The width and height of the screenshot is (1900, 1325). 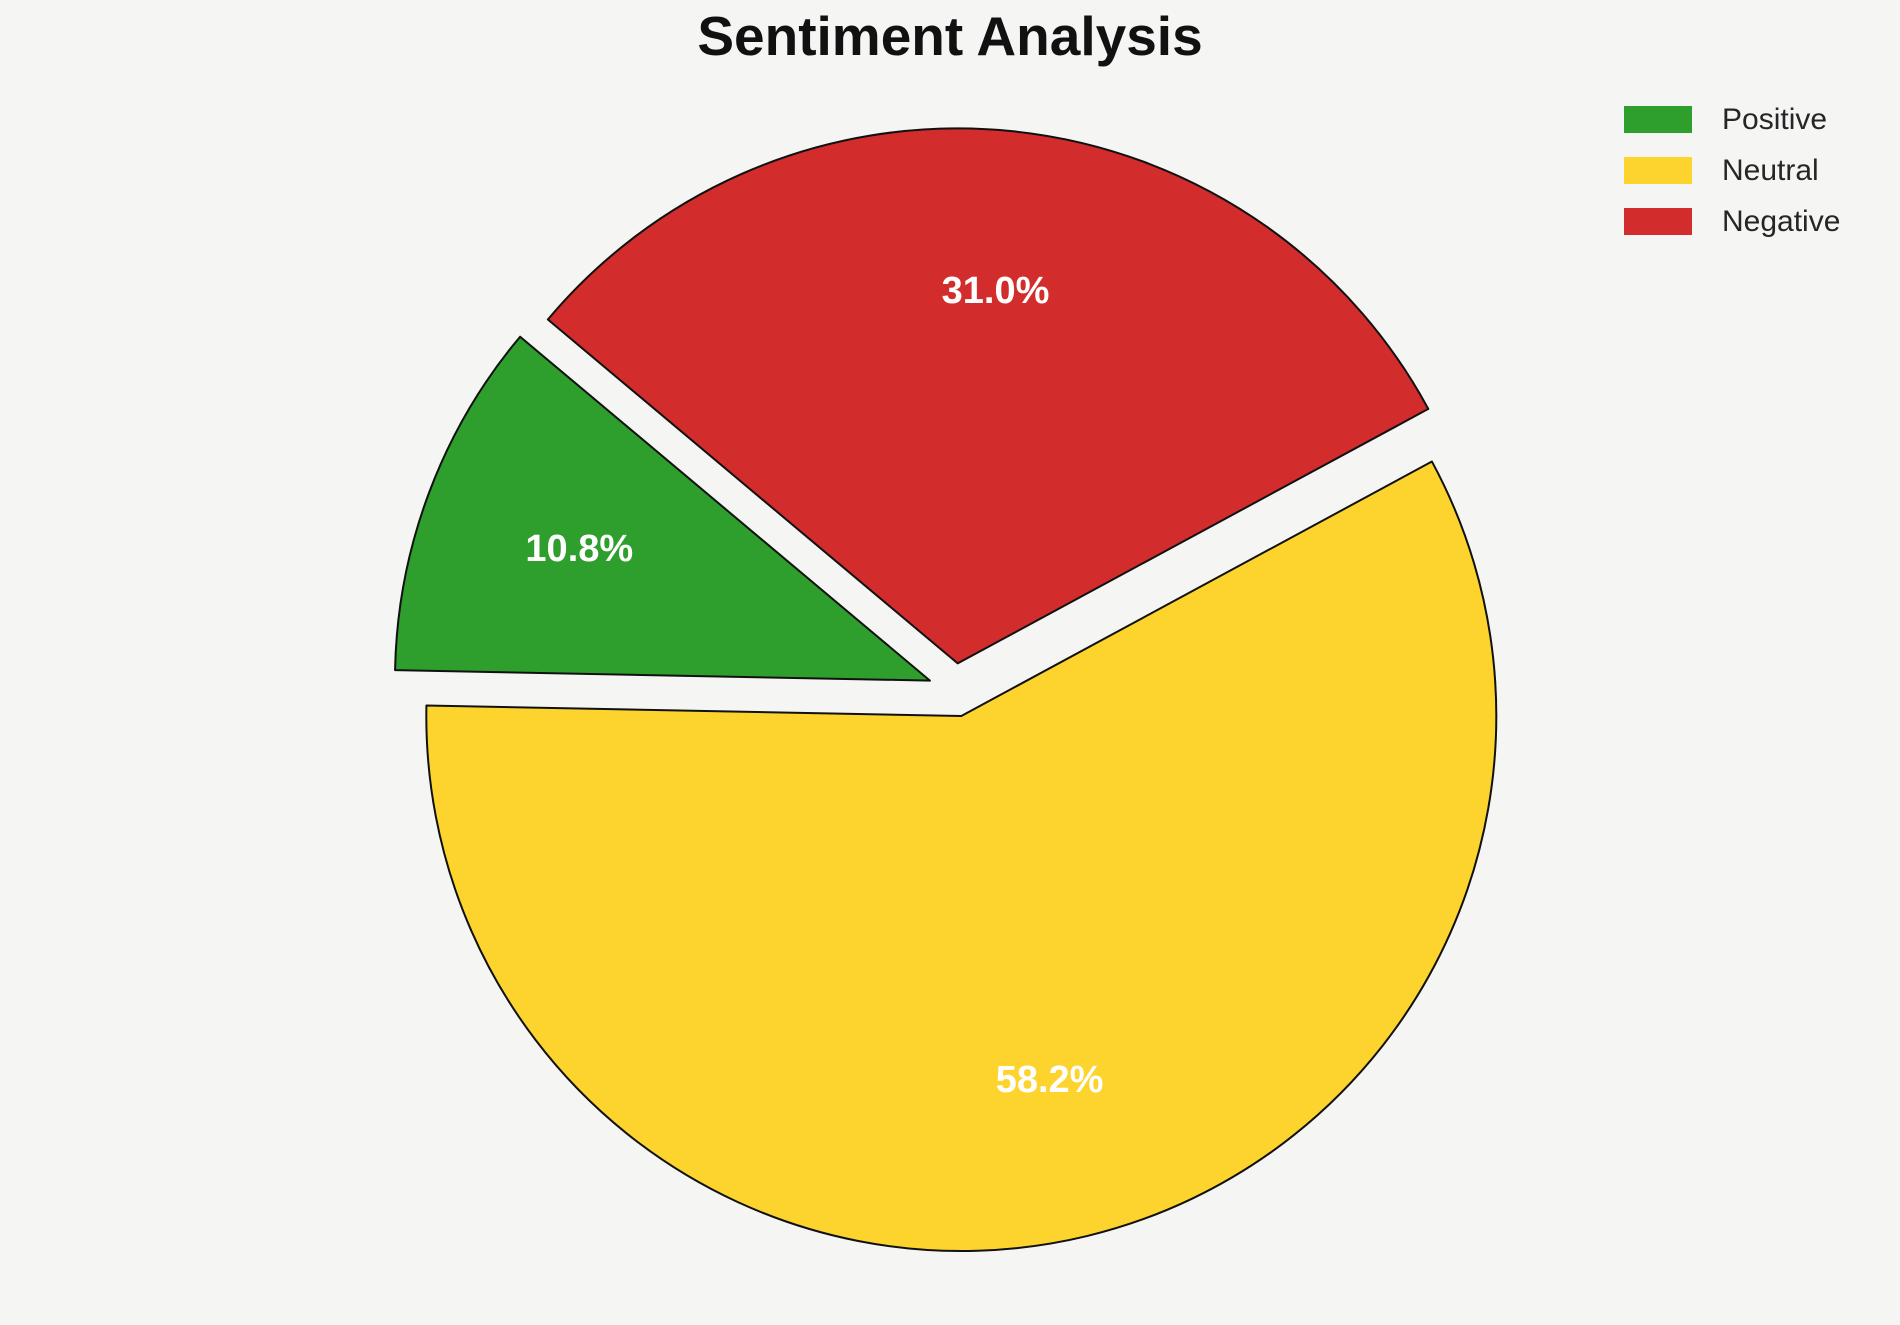 I want to click on legend-item-neutral: Neutral, so click(x=1732, y=170).